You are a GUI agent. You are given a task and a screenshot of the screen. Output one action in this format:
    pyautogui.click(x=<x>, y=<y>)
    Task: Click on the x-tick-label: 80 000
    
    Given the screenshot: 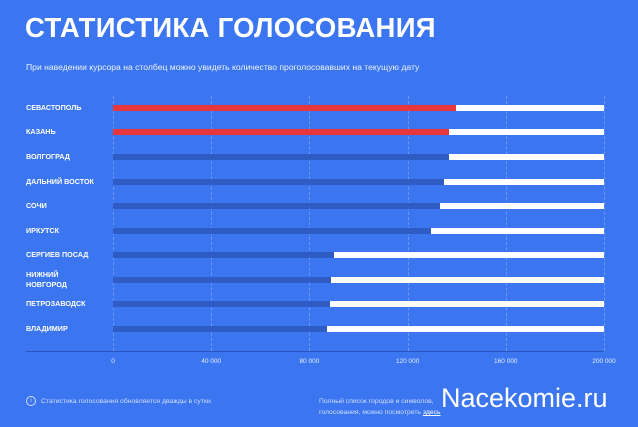 What is the action you would take?
    pyautogui.click(x=309, y=361)
    